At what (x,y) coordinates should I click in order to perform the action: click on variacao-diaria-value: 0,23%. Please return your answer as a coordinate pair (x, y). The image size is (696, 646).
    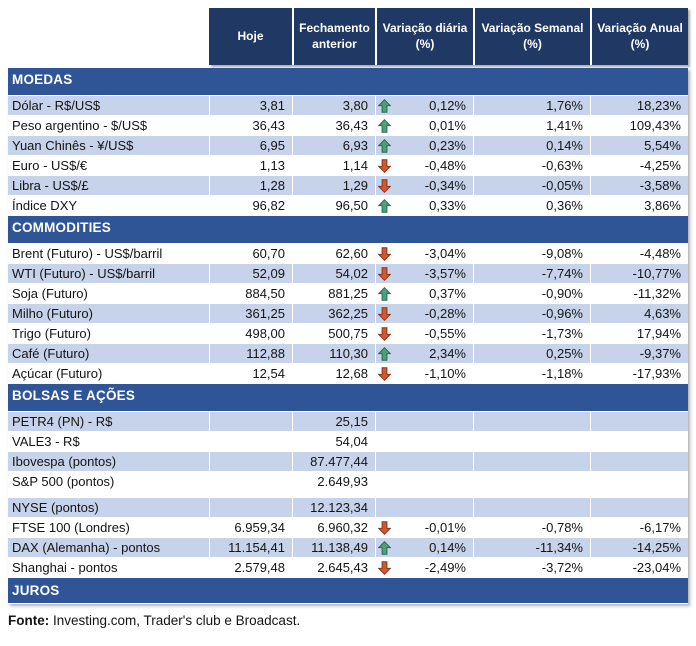
    Looking at the image, I should click on (447, 145).